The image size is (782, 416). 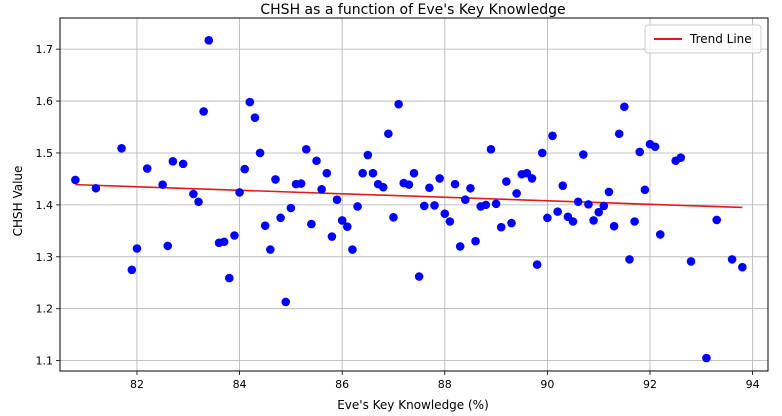 What do you see at coordinates (45, 361) in the screenshot?
I see `y-tick-label: 1.1` at bounding box center [45, 361].